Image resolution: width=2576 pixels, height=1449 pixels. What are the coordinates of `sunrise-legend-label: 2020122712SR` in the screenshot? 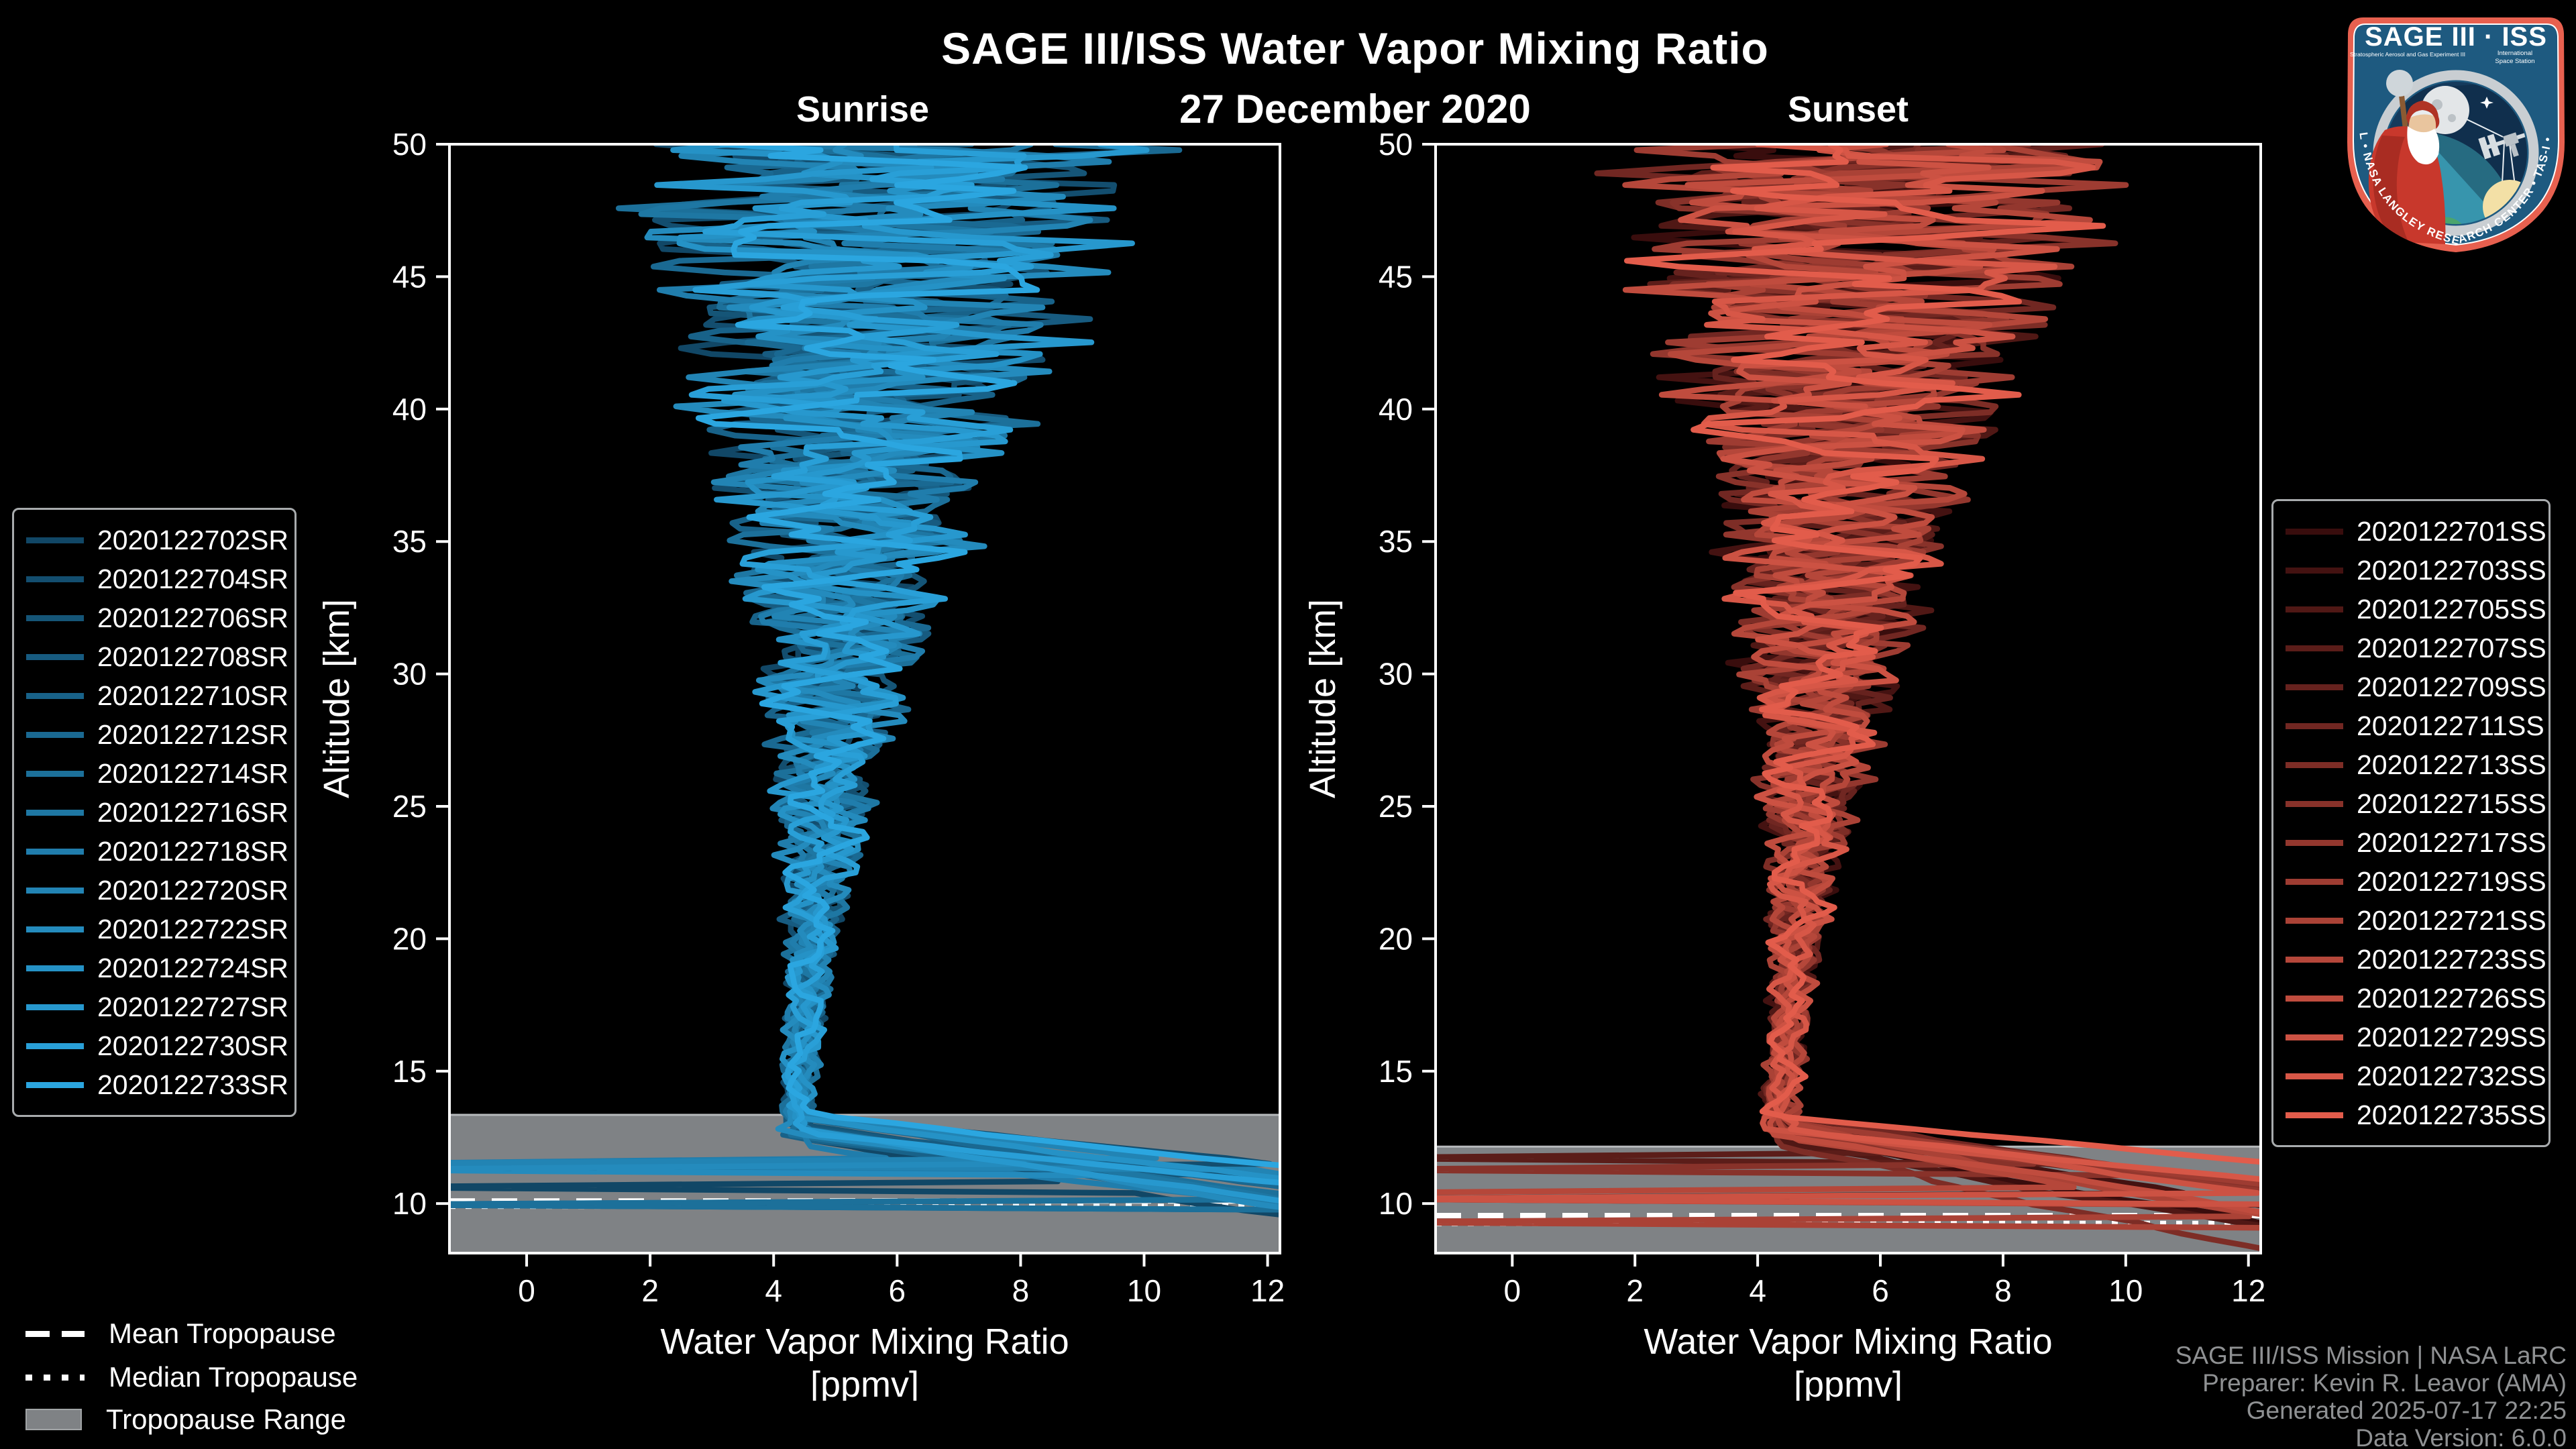 It's located at (192, 734).